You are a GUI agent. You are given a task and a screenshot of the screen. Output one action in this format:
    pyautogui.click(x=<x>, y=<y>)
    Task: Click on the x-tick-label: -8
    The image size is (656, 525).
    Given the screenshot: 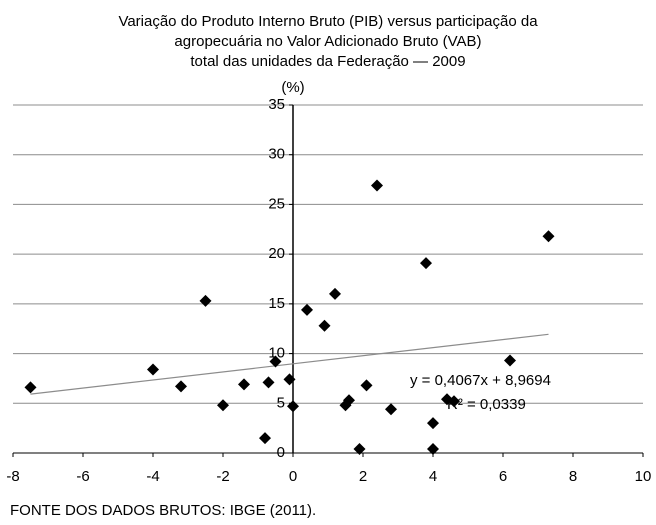 What is the action you would take?
    pyautogui.click(x=12, y=476)
    